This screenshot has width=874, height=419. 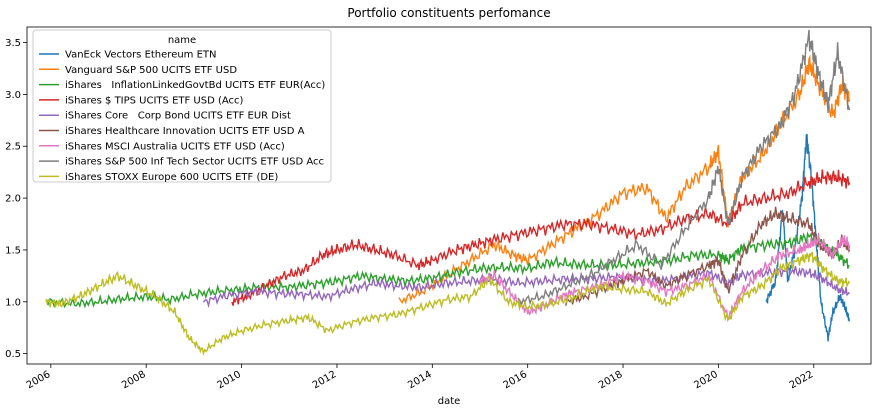 I want to click on y-tick-label: 3.5, so click(x=13, y=43).